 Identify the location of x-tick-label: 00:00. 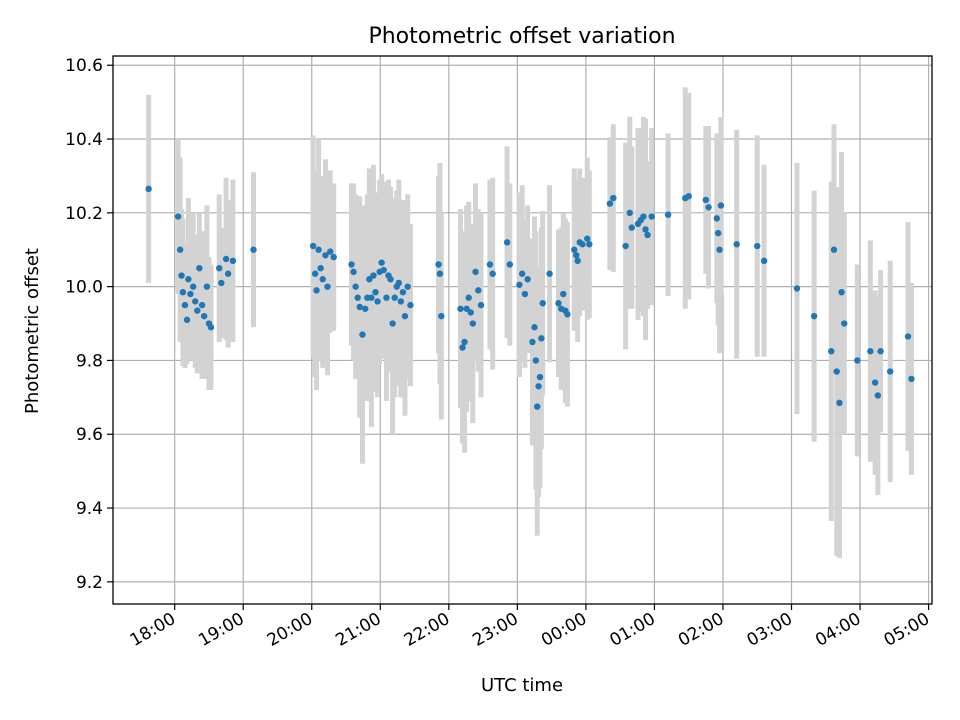
(564, 630).